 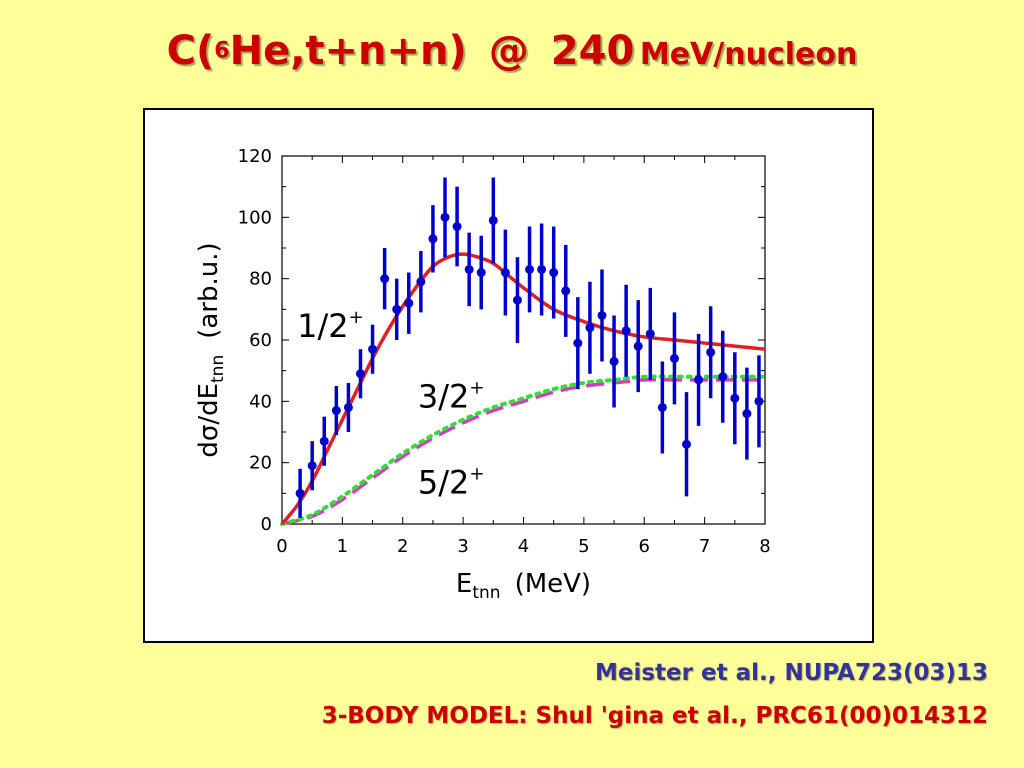 What do you see at coordinates (462, 546) in the screenshot?
I see `x-tick-label: 3` at bounding box center [462, 546].